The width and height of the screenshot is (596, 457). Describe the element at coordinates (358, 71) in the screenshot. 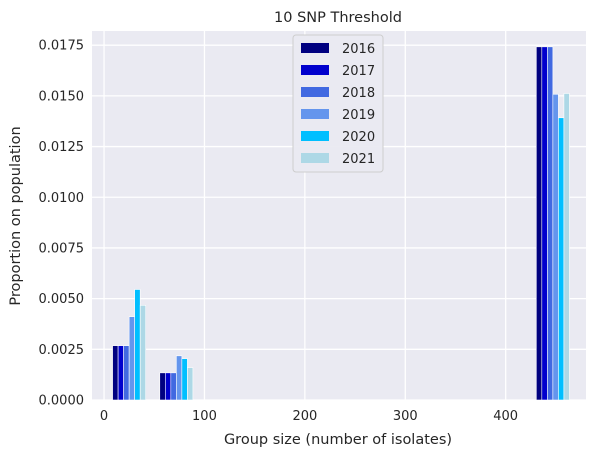

I see `legend-label-2017: 2017` at that location.